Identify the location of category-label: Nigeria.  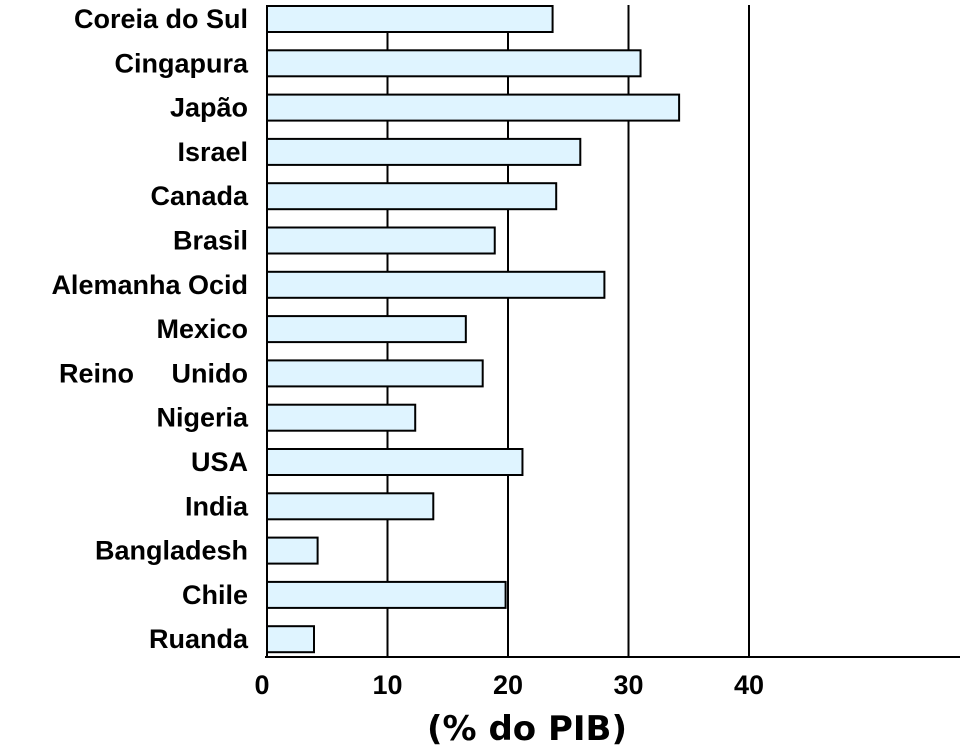
(202, 418).